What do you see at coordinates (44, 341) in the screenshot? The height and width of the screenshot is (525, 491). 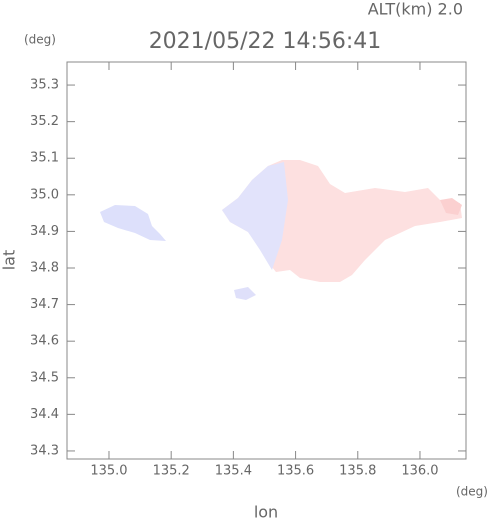 I see `y-tick-label: 34.6` at bounding box center [44, 341].